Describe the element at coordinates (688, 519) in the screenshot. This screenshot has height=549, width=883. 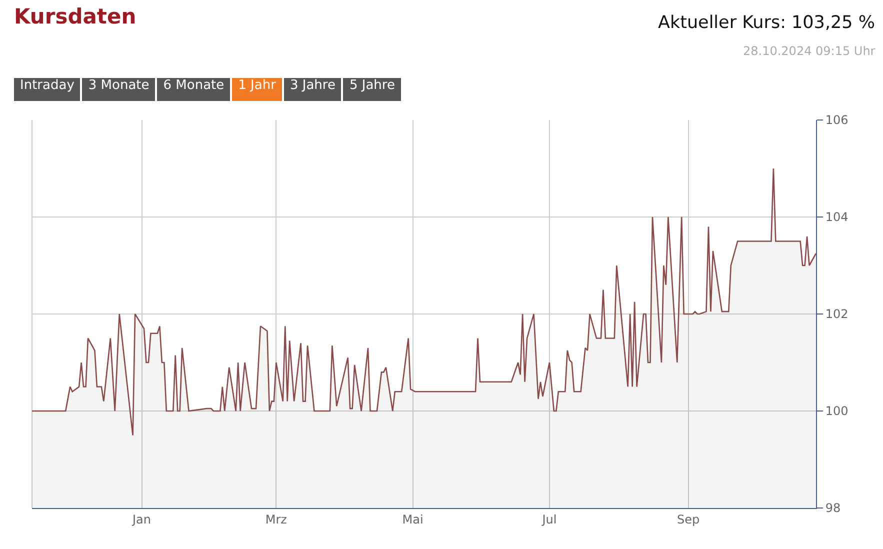
I see `x-tick-label: Sep` at that location.